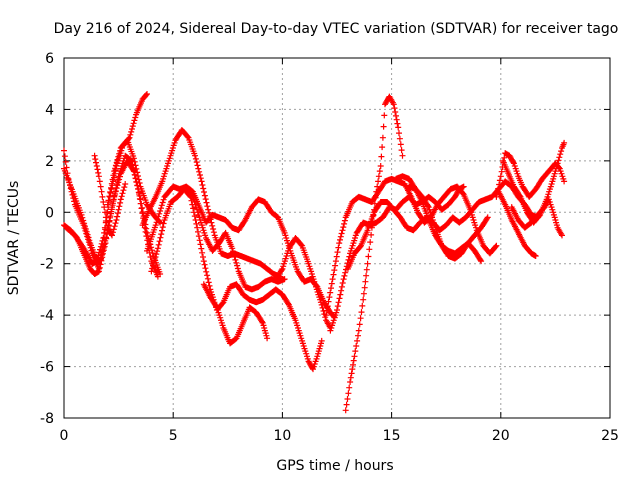 This screenshot has width=640, height=480. Describe the element at coordinates (282, 436) in the screenshot. I see `x-tick-label: 10` at that location.